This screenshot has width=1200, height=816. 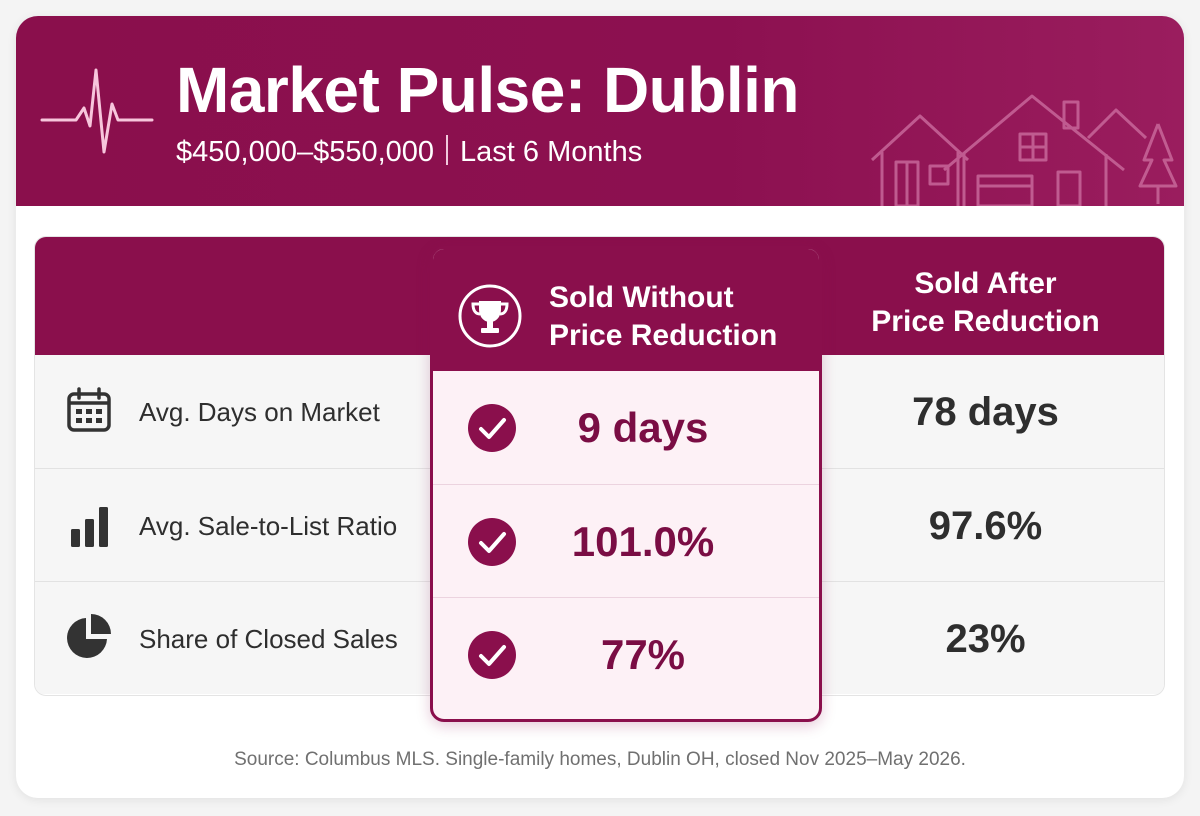 I want to click on houses-illustration-icon, so click(x=1024, y=150).